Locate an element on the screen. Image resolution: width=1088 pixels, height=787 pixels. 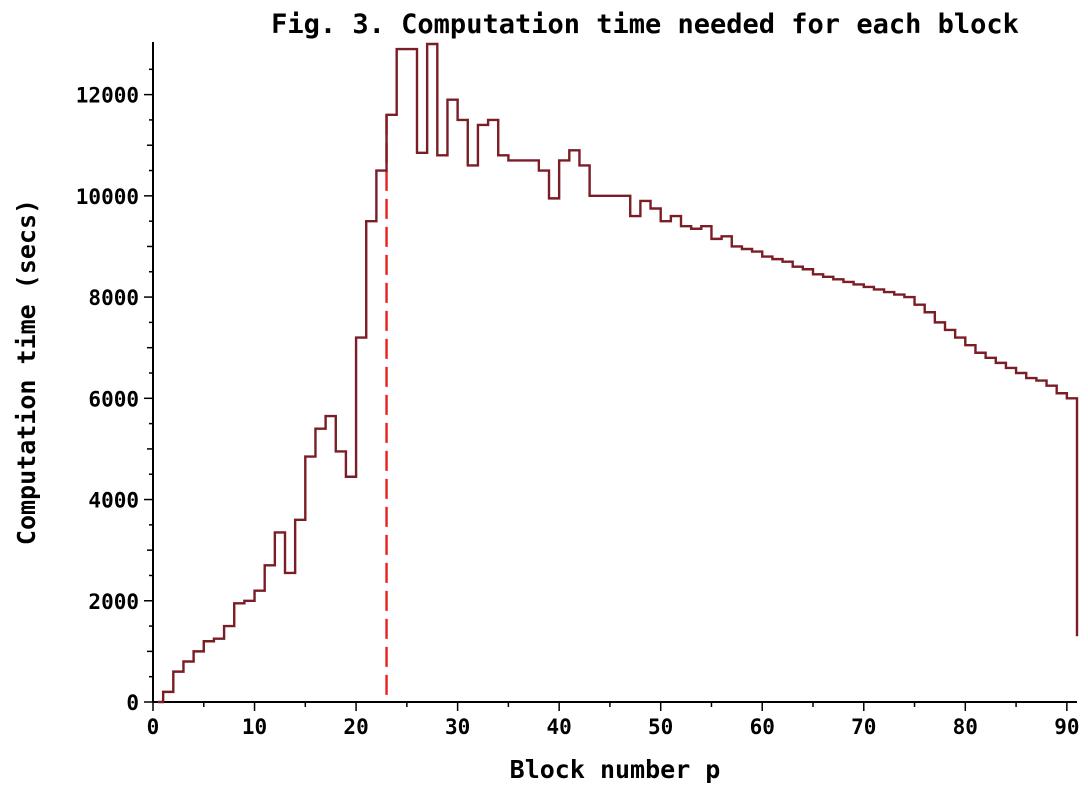
y-tick-label: 10000 is located at coordinates (107, 197).